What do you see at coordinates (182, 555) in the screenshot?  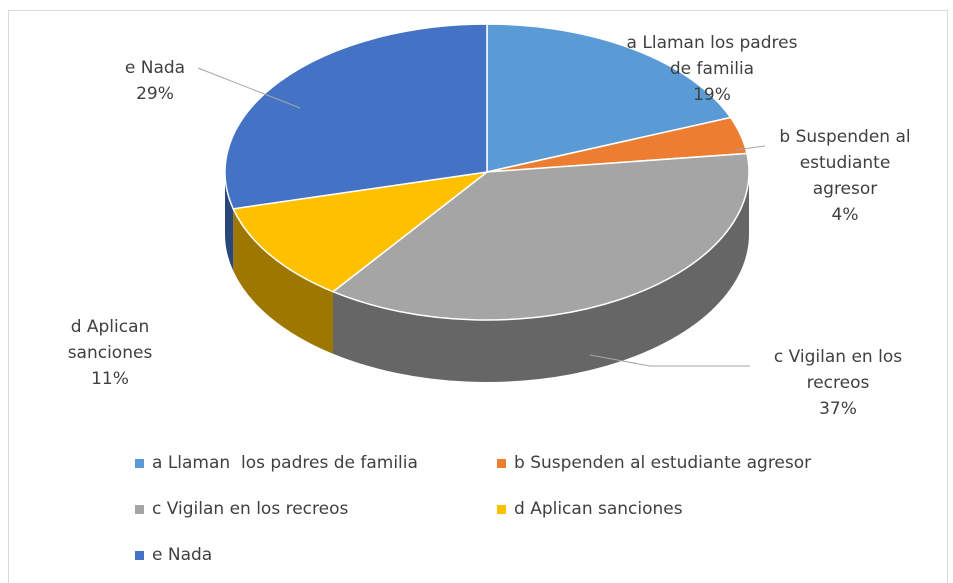 I see `legend-label: e Nada` at bounding box center [182, 555].